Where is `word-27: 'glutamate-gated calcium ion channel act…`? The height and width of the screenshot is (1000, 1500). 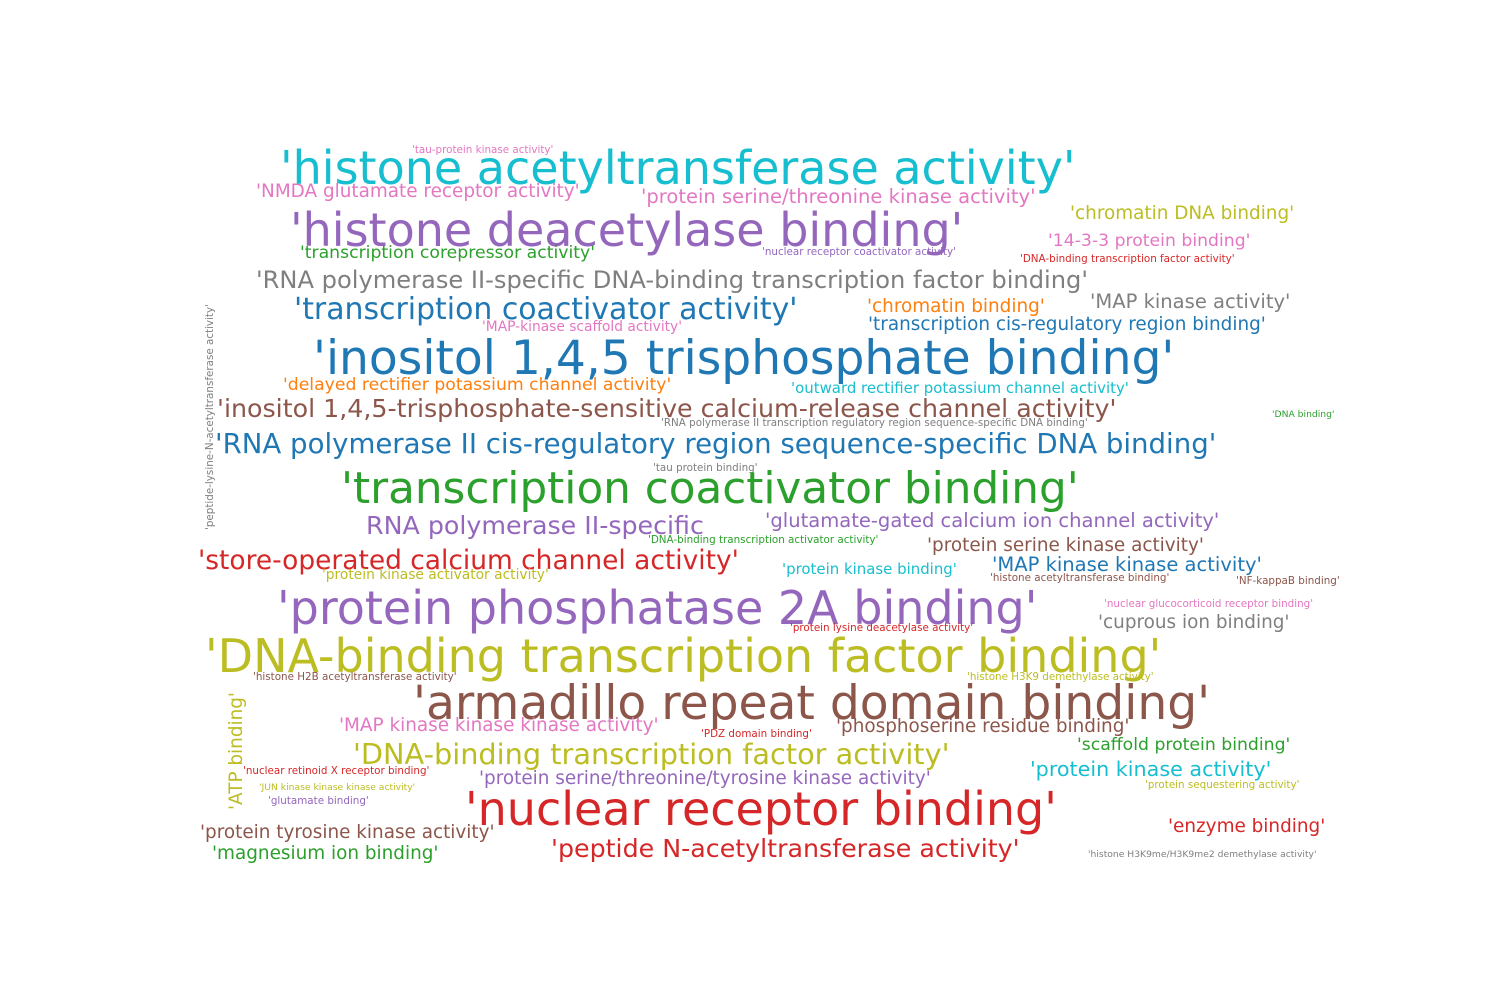
word-27: 'glutamate-gated calcium ion channel act… is located at coordinates (992, 520).